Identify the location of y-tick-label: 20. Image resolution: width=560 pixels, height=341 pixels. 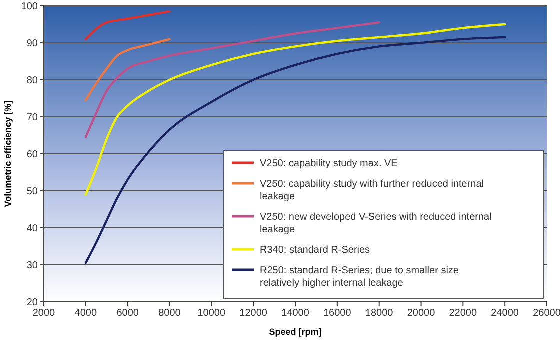
(32, 303).